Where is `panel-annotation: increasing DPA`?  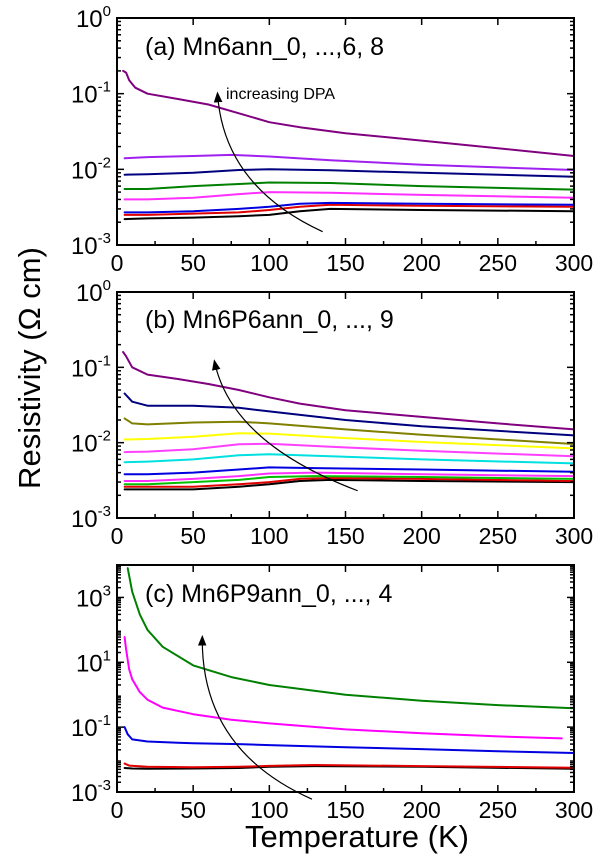
panel-annotation: increasing DPA is located at coordinates (280, 94).